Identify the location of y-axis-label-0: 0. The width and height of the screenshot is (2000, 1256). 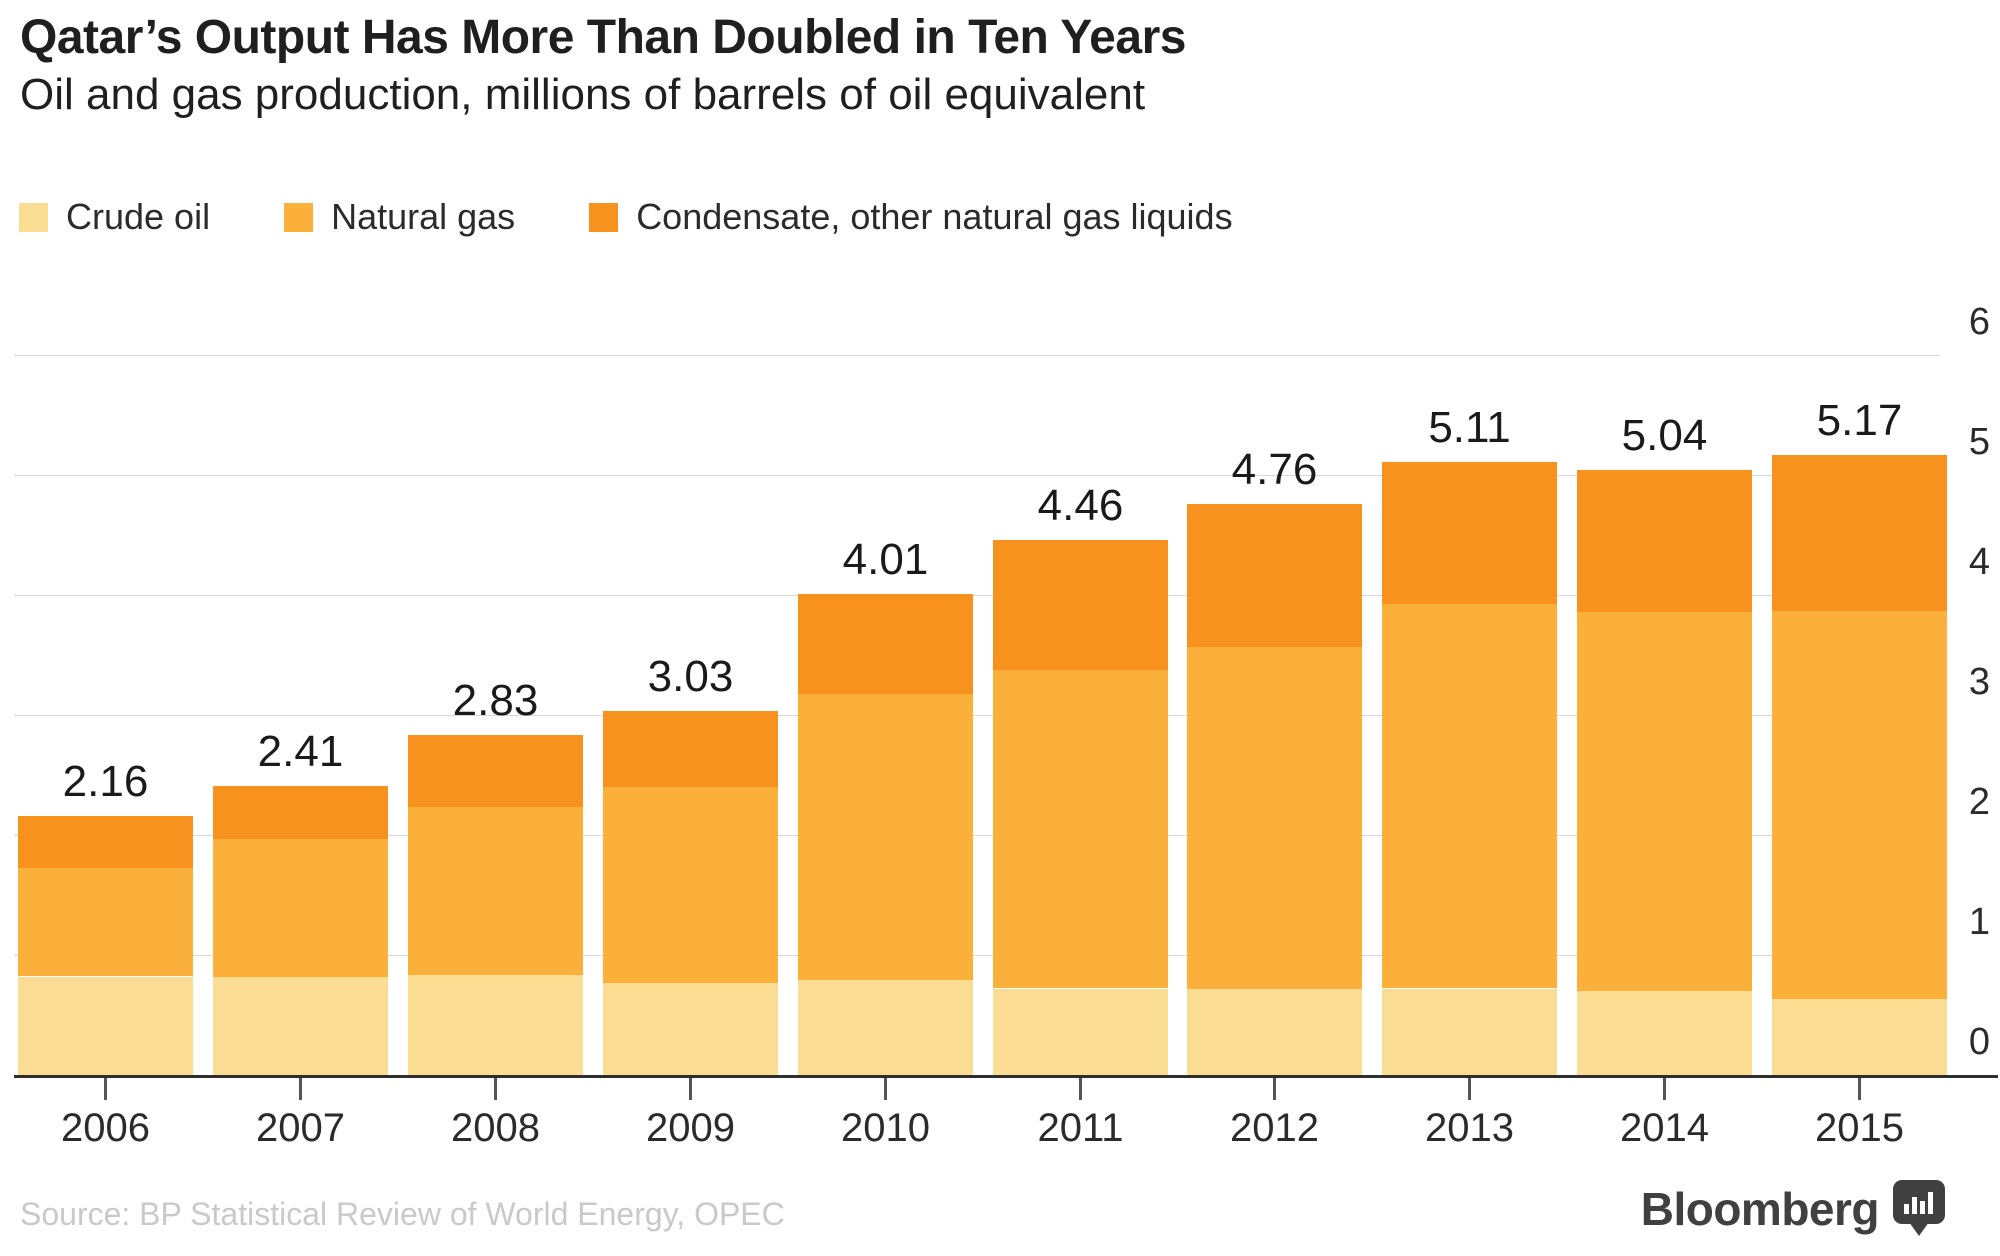
(1979, 1042).